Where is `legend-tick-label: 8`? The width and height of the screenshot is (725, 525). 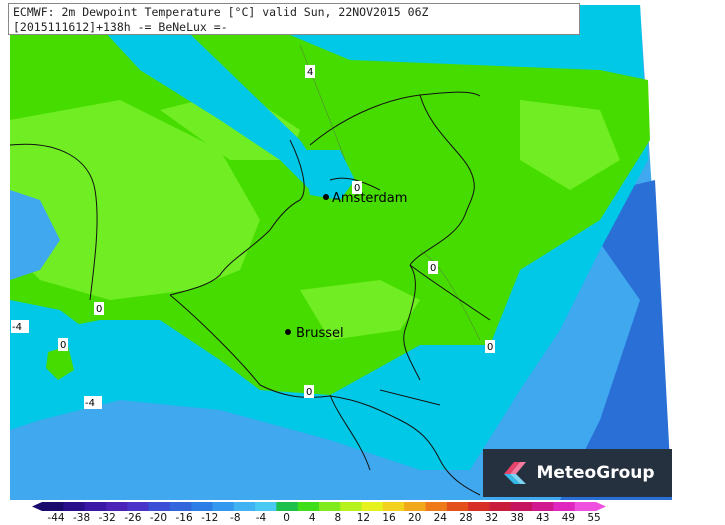 legend-tick-label: 8 is located at coordinates (338, 518).